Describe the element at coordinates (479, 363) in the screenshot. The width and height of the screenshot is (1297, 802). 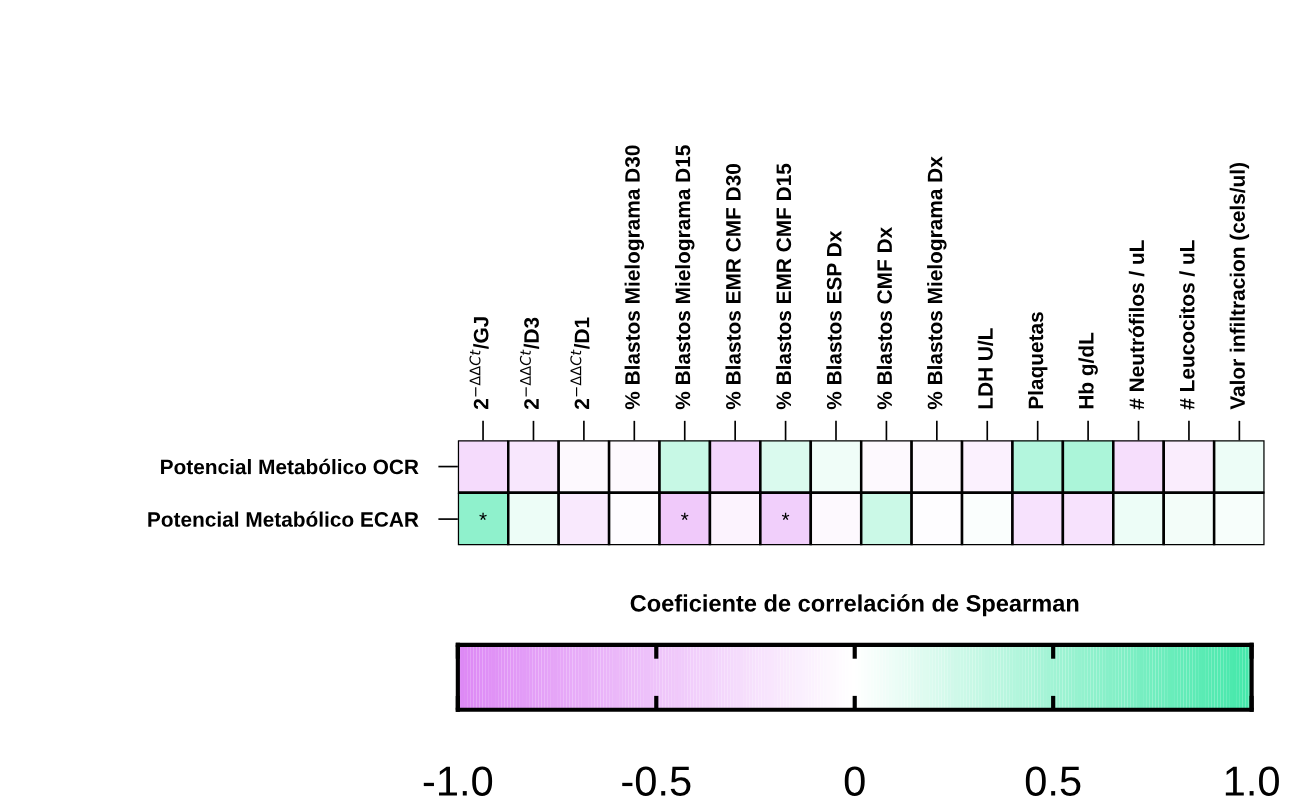
I see `x-tick-label: 2$^{−ΔΔCt}$/GJ` at that location.